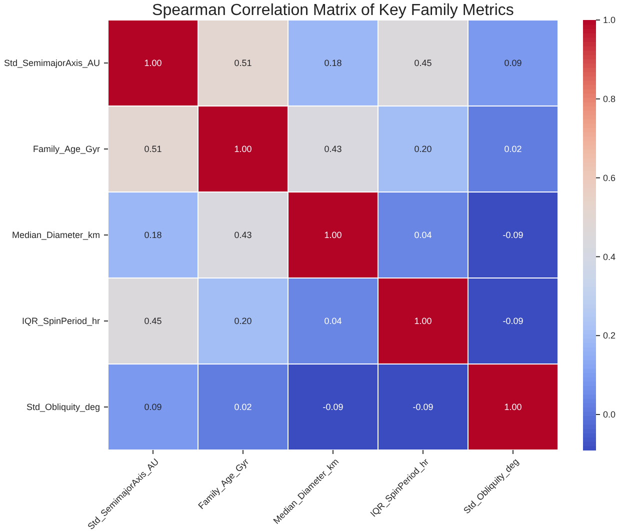 This screenshot has height=531, width=624. Describe the element at coordinates (609, 335) in the screenshot. I see `color-bar-label: 0.2` at that location.